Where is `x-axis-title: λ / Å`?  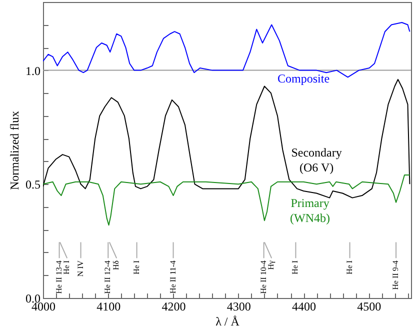
x-axis-title: λ / Å is located at coordinates (228, 321).